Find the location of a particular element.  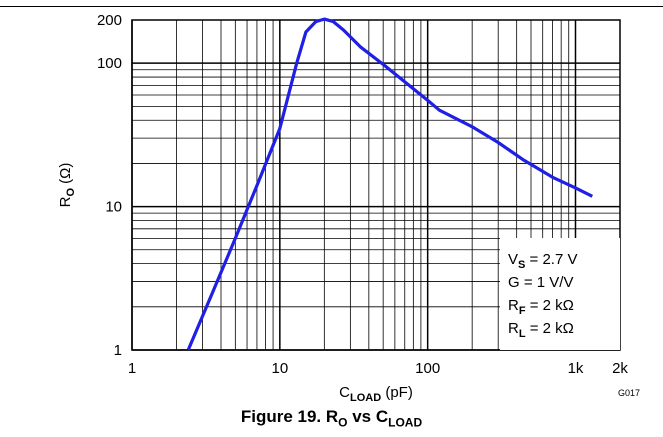

conditions-box-bg is located at coordinates (560, 294).